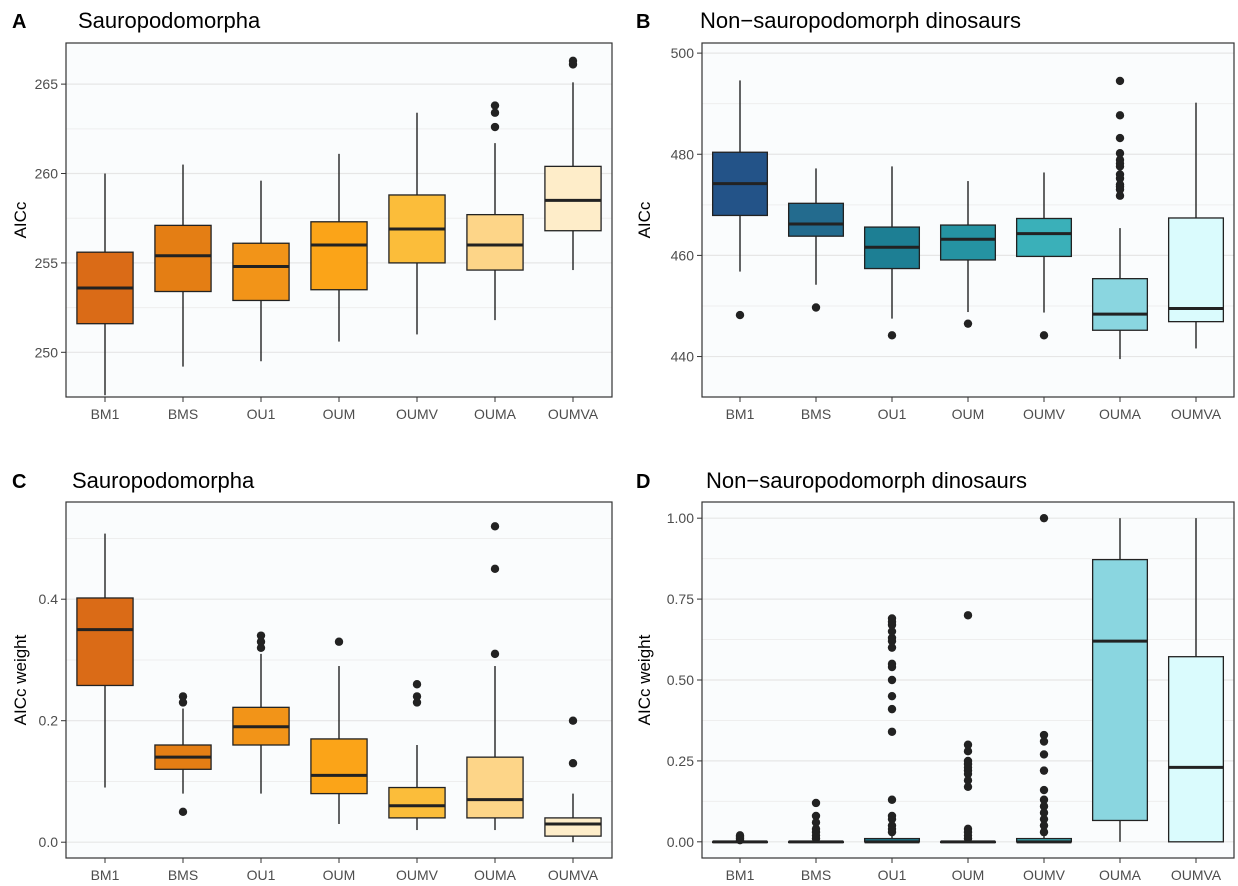 Image resolution: width=1238 pixels, height=886 pixels. Describe the element at coordinates (49, 842) in the screenshot. I see `y-tick-label: 0.0` at that location.